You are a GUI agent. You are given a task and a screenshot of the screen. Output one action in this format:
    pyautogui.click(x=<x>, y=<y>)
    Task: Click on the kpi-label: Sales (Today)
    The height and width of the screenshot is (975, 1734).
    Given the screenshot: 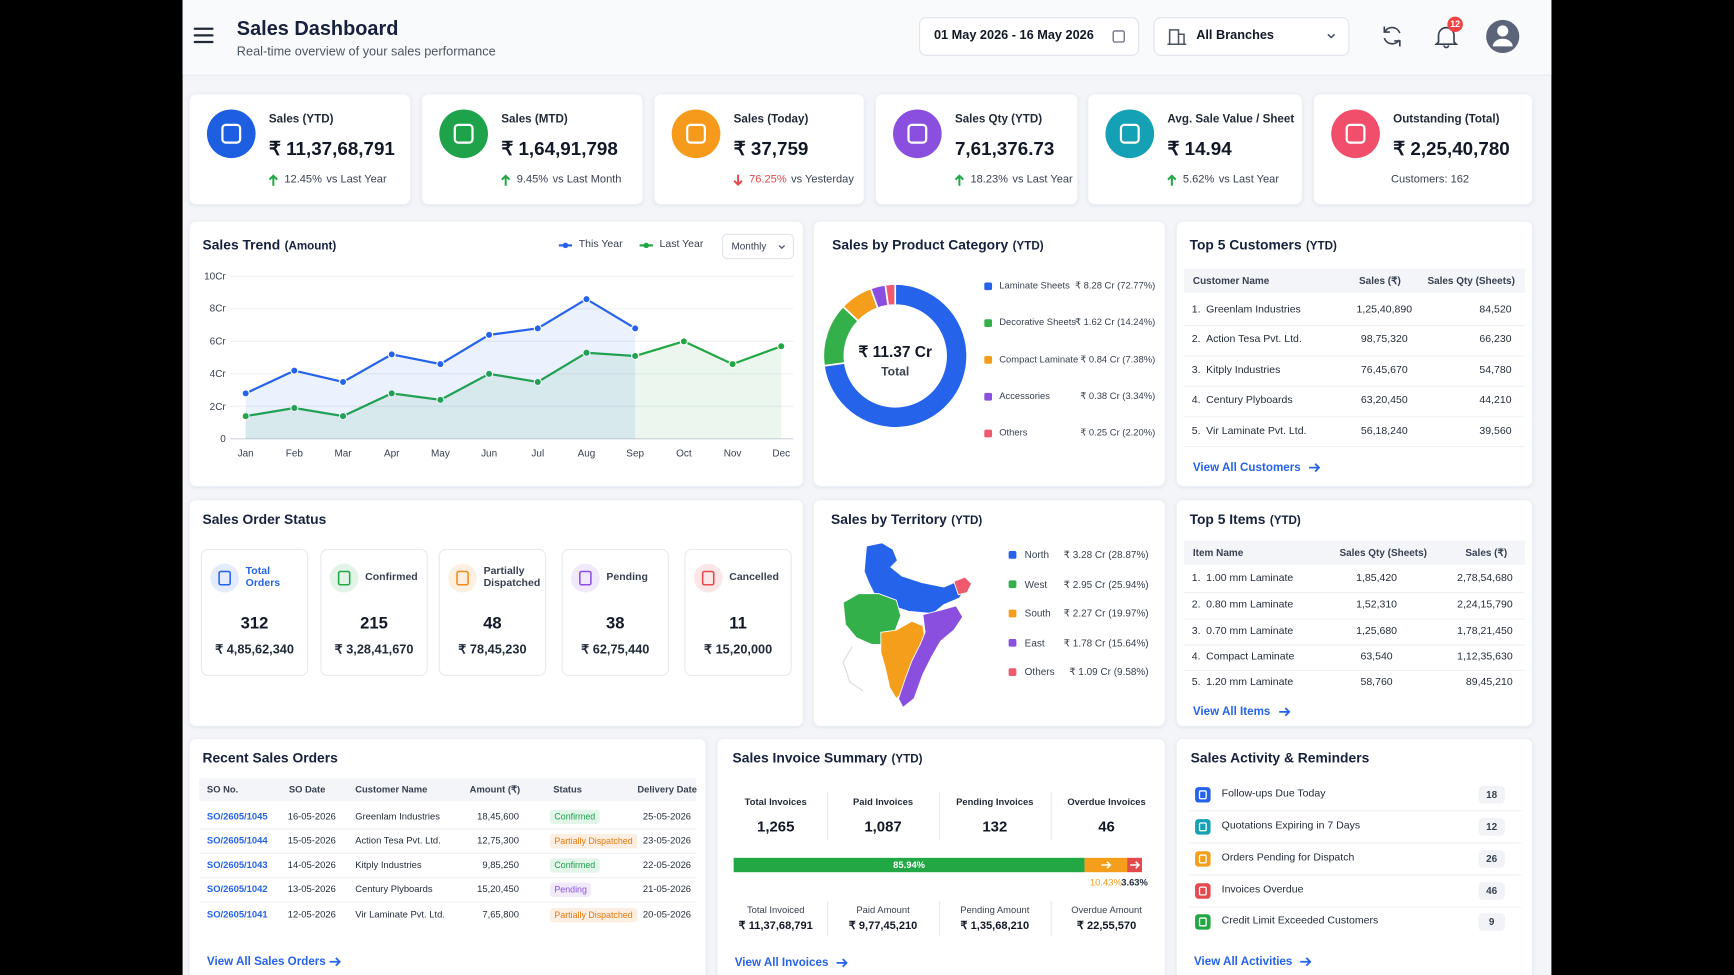 What is the action you would take?
    pyautogui.click(x=771, y=119)
    